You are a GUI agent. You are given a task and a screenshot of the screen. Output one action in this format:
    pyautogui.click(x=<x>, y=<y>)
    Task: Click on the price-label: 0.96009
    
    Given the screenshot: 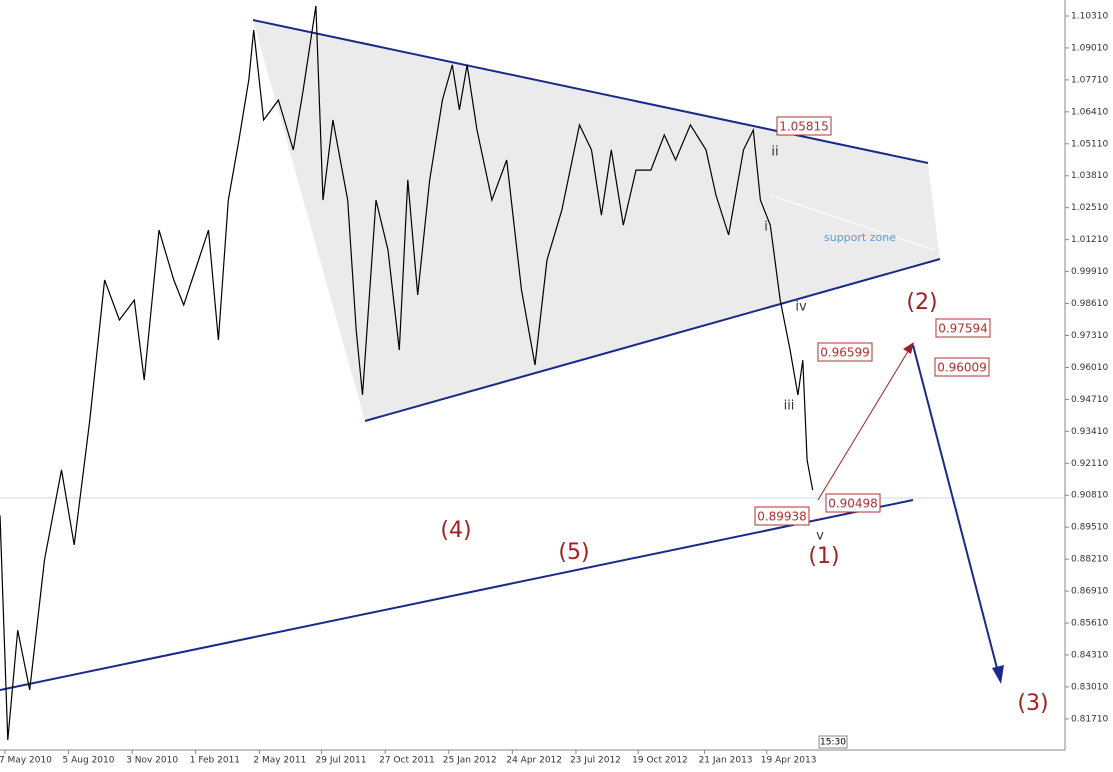 What is the action you would take?
    pyautogui.click(x=962, y=368)
    